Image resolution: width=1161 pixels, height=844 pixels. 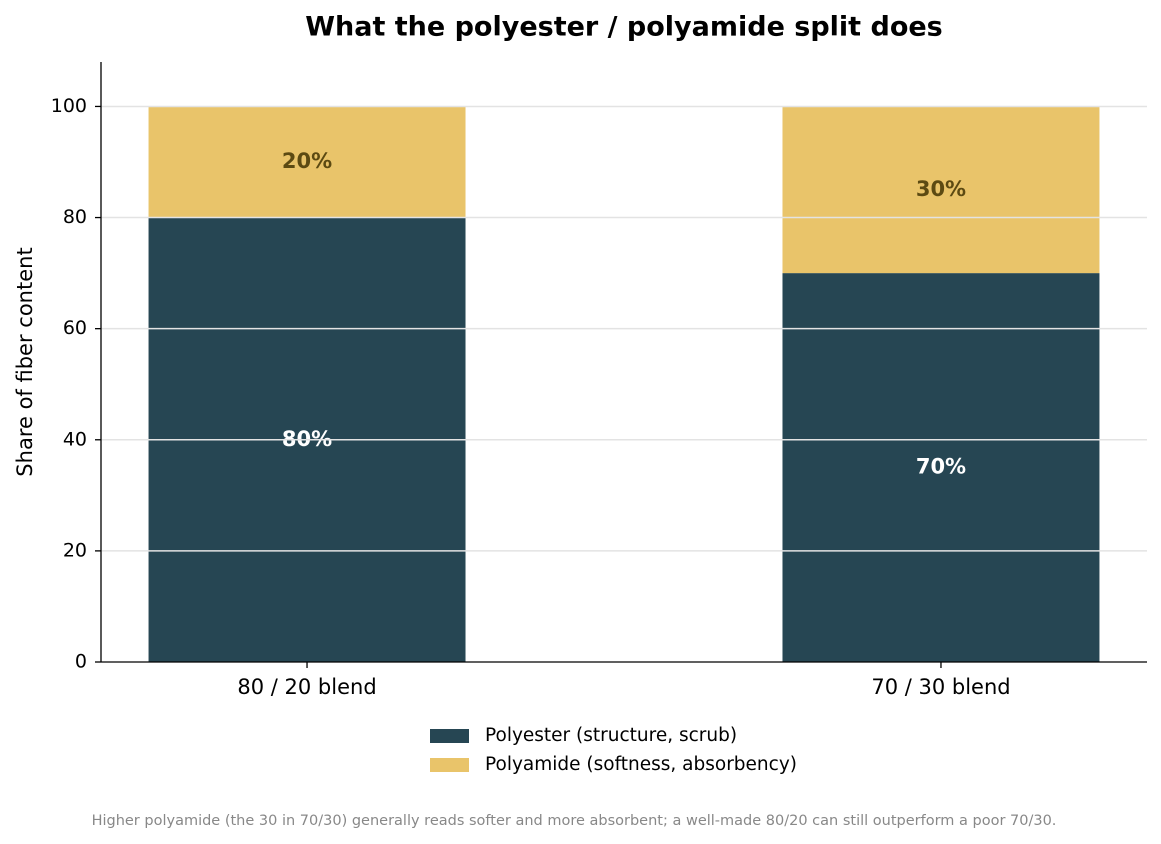 What do you see at coordinates (75, 328) in the screenshot?
I see `y-tick-label: 60` at bounding box center [75, 328].